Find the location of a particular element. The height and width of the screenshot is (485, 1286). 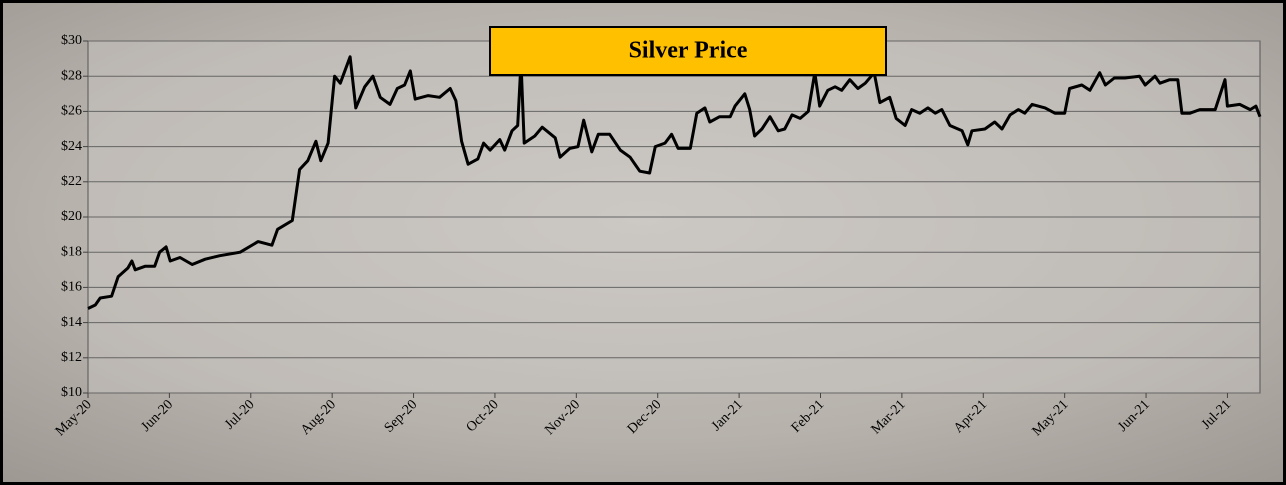

chart-title: Silver Price is located at coordinates (688, 51).